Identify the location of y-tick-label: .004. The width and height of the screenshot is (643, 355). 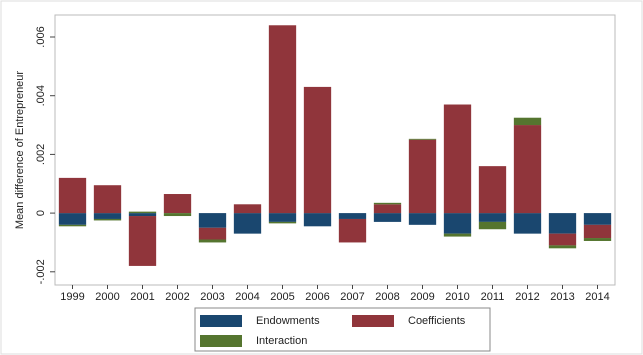
(41, 95).